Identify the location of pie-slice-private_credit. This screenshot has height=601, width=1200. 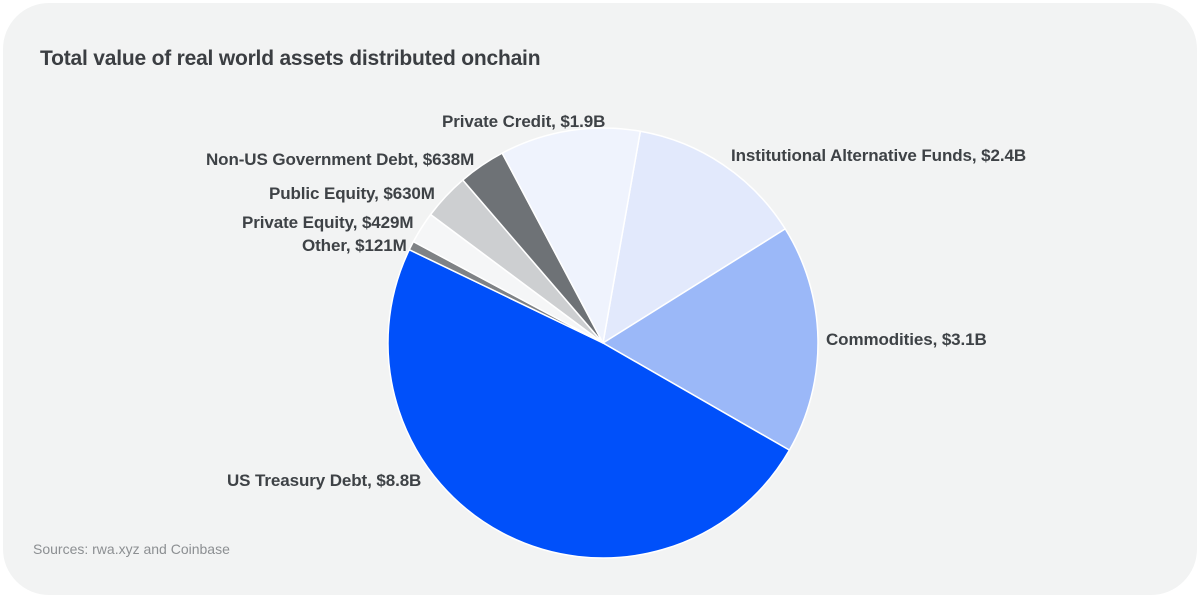
(571, 235).